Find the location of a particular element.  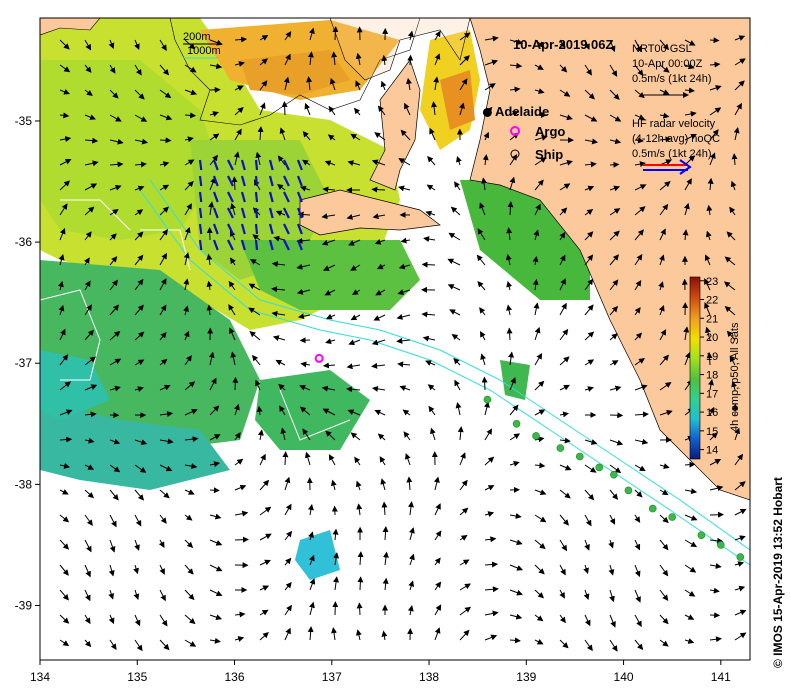

hf-legend-line3: 0.5m/s (1kt 24h) is located at coordinates (671, 154).